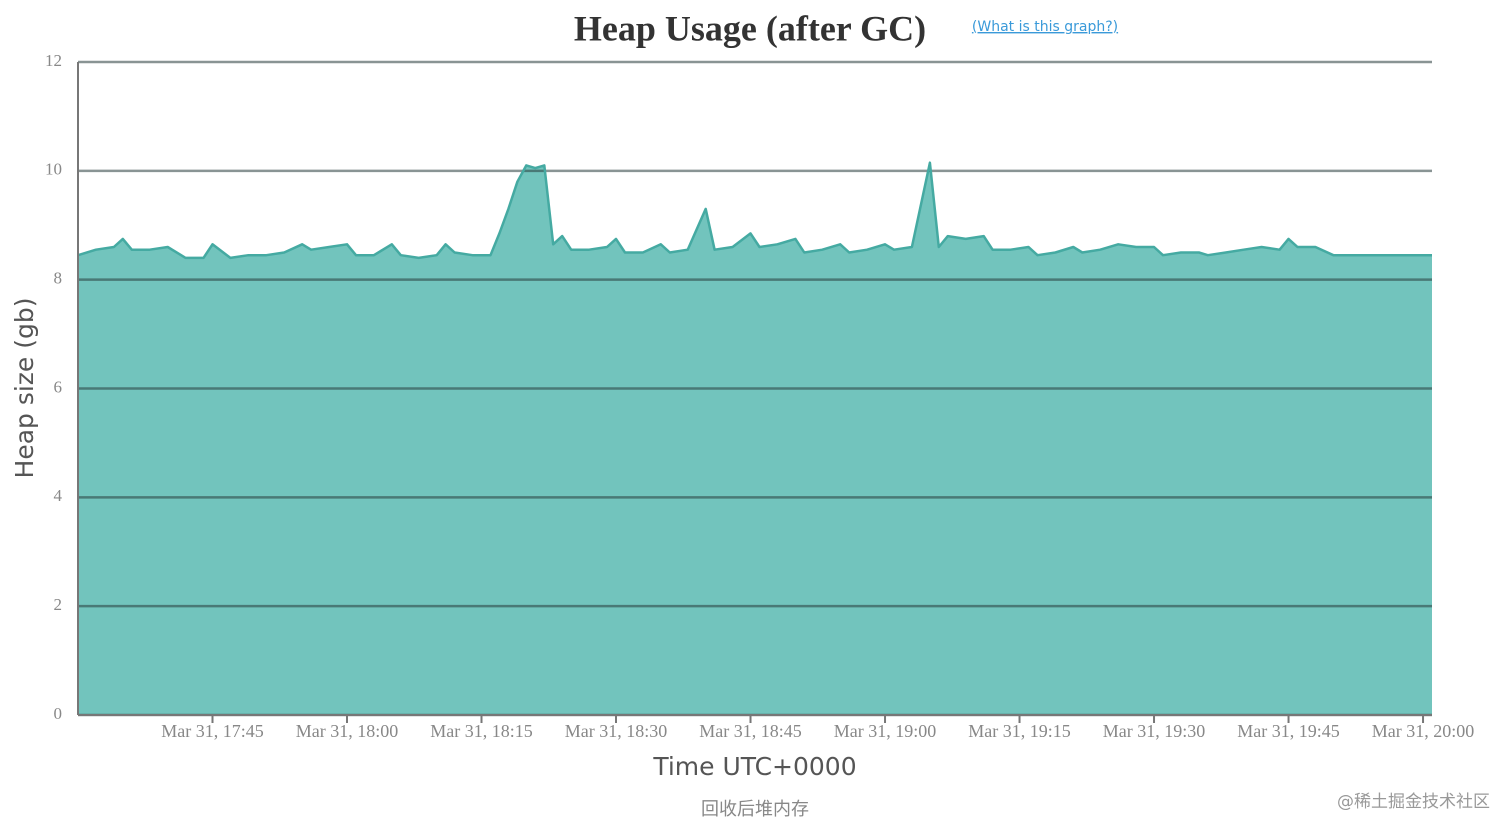 This screenshot has width=1512, height=836. What do you see at coordinates (1288, 731) in the screenshot?
I see `x-tick-label: Mar 31, 19:45` at bounding box center [1288, 731].